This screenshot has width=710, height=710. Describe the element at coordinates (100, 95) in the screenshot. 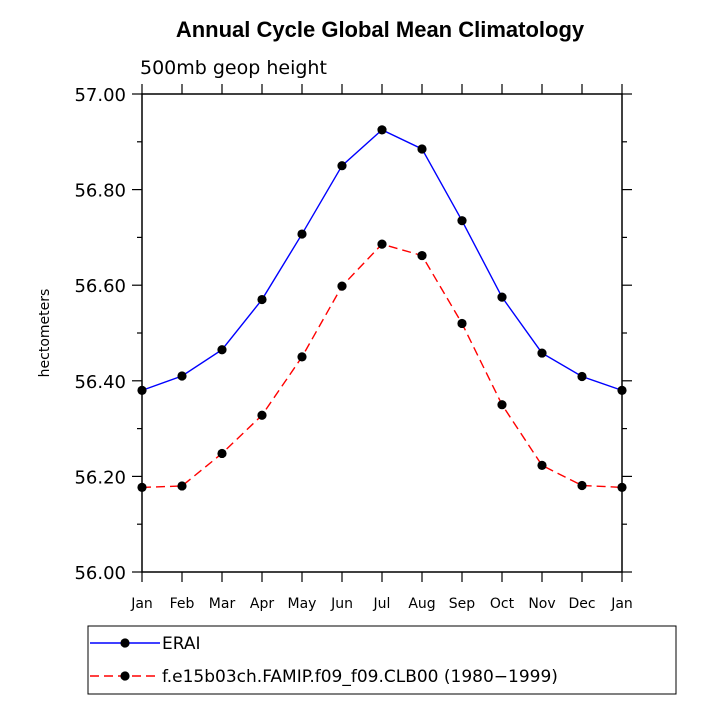

I see `y-tick-label: 57.00` at that location.